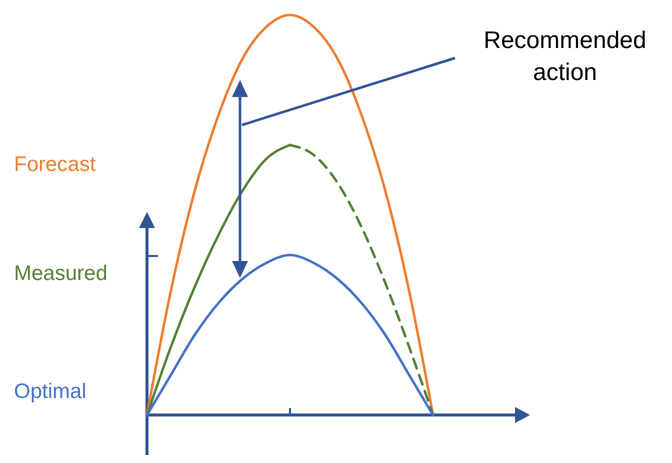  I want to click on text: Forecast, so click(55, 164).